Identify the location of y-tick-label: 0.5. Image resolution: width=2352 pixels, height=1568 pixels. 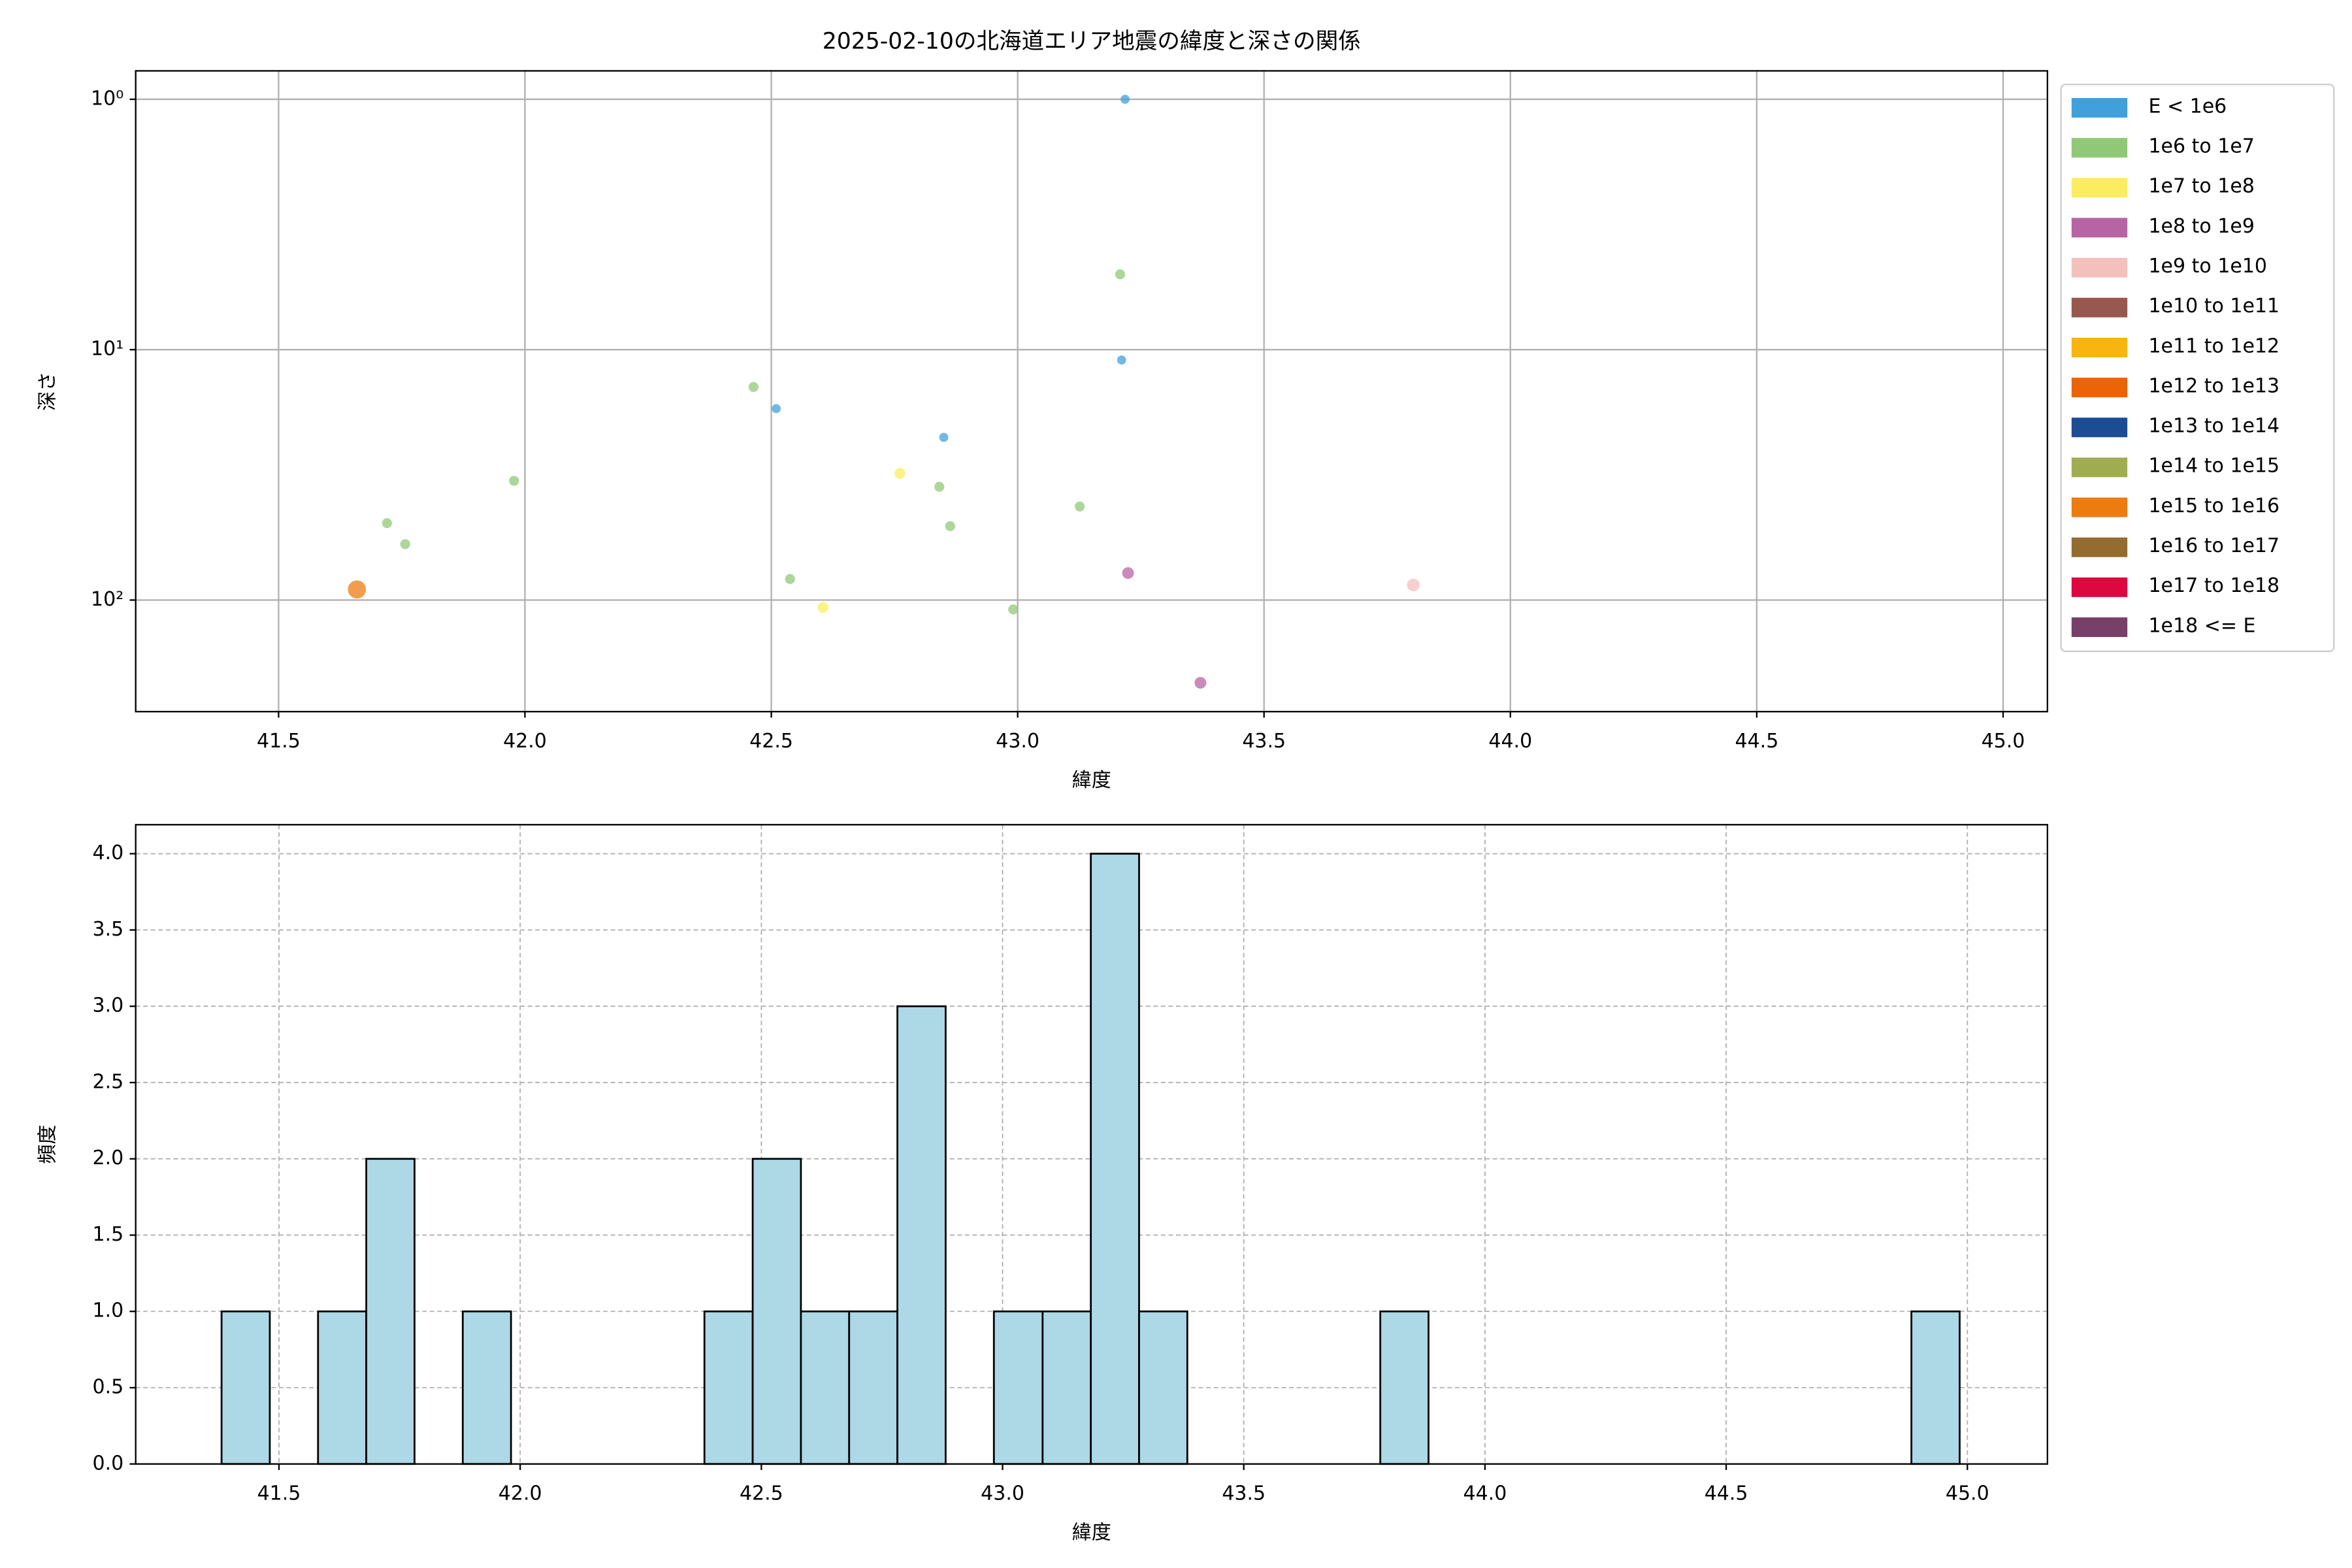
(108, 1387).